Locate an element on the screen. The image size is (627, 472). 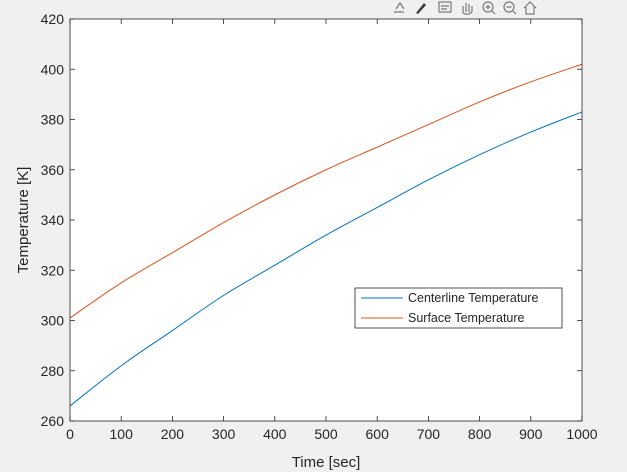
x-tick-label: 1000 is located at coordinates (581, 434).